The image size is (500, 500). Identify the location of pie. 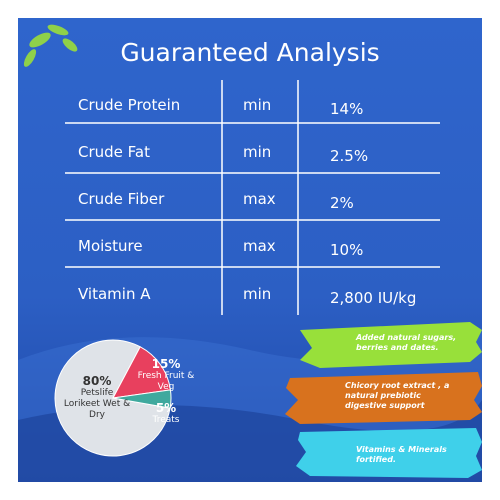
(113, 398).